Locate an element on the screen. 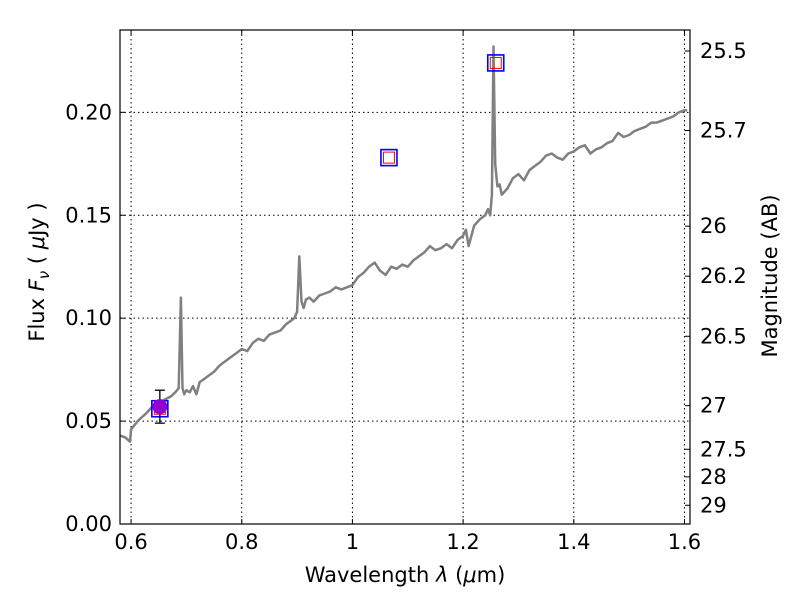 Image resolution: width=800 pixels, height=600 pixels. y2-tick-label: 26.2 is located at coordinates (723, 276).